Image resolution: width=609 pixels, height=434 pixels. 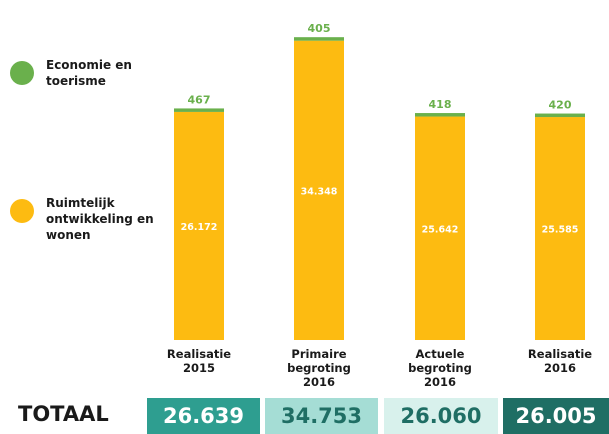 What do you see at coordinates (560, 368) in the screenshot?
I see `category-label-3-line: 2016` at bounding box center [560, 368].